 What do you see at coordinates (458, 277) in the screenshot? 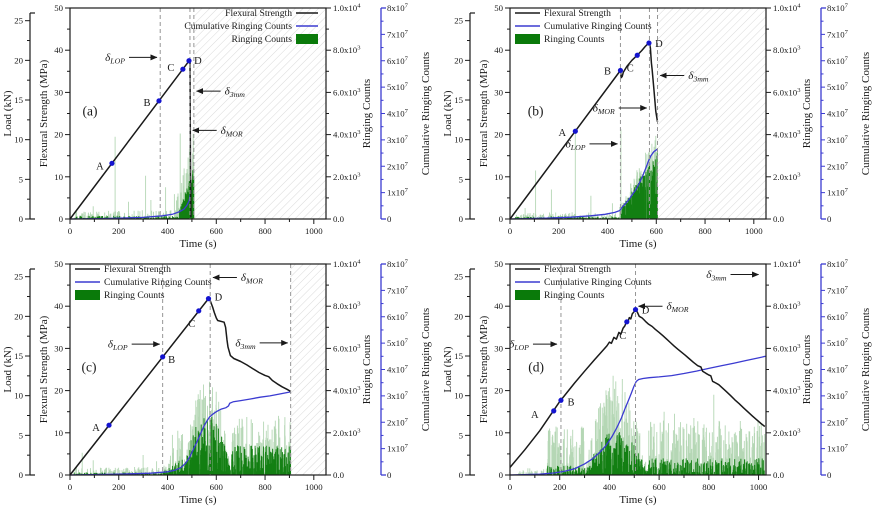
I see `load-tick-label: 25` at bounding box center [458, 277].